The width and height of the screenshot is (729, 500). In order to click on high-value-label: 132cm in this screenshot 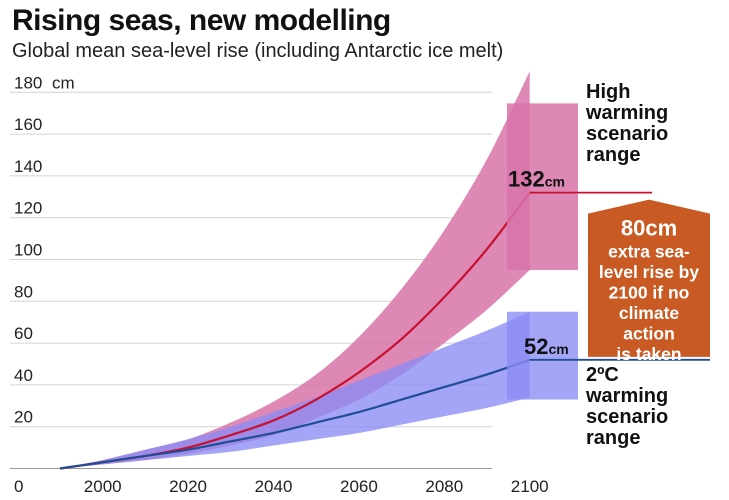, I will do `click(536, 179)`.